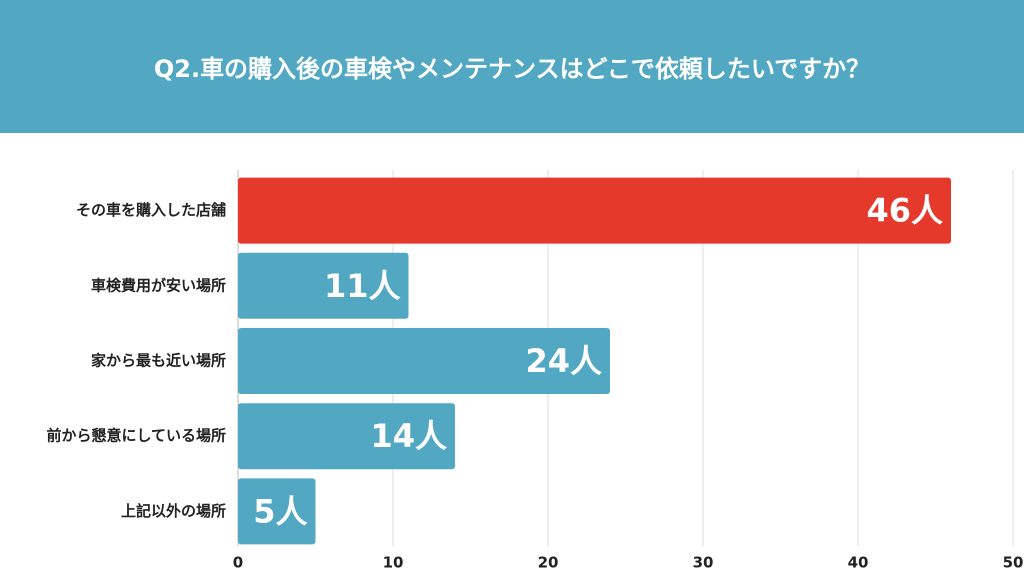 The image size is (1024, 573). Describe the element at coordinates (904, 211) in the screenshot. I see `value-label: 46人` at that location.